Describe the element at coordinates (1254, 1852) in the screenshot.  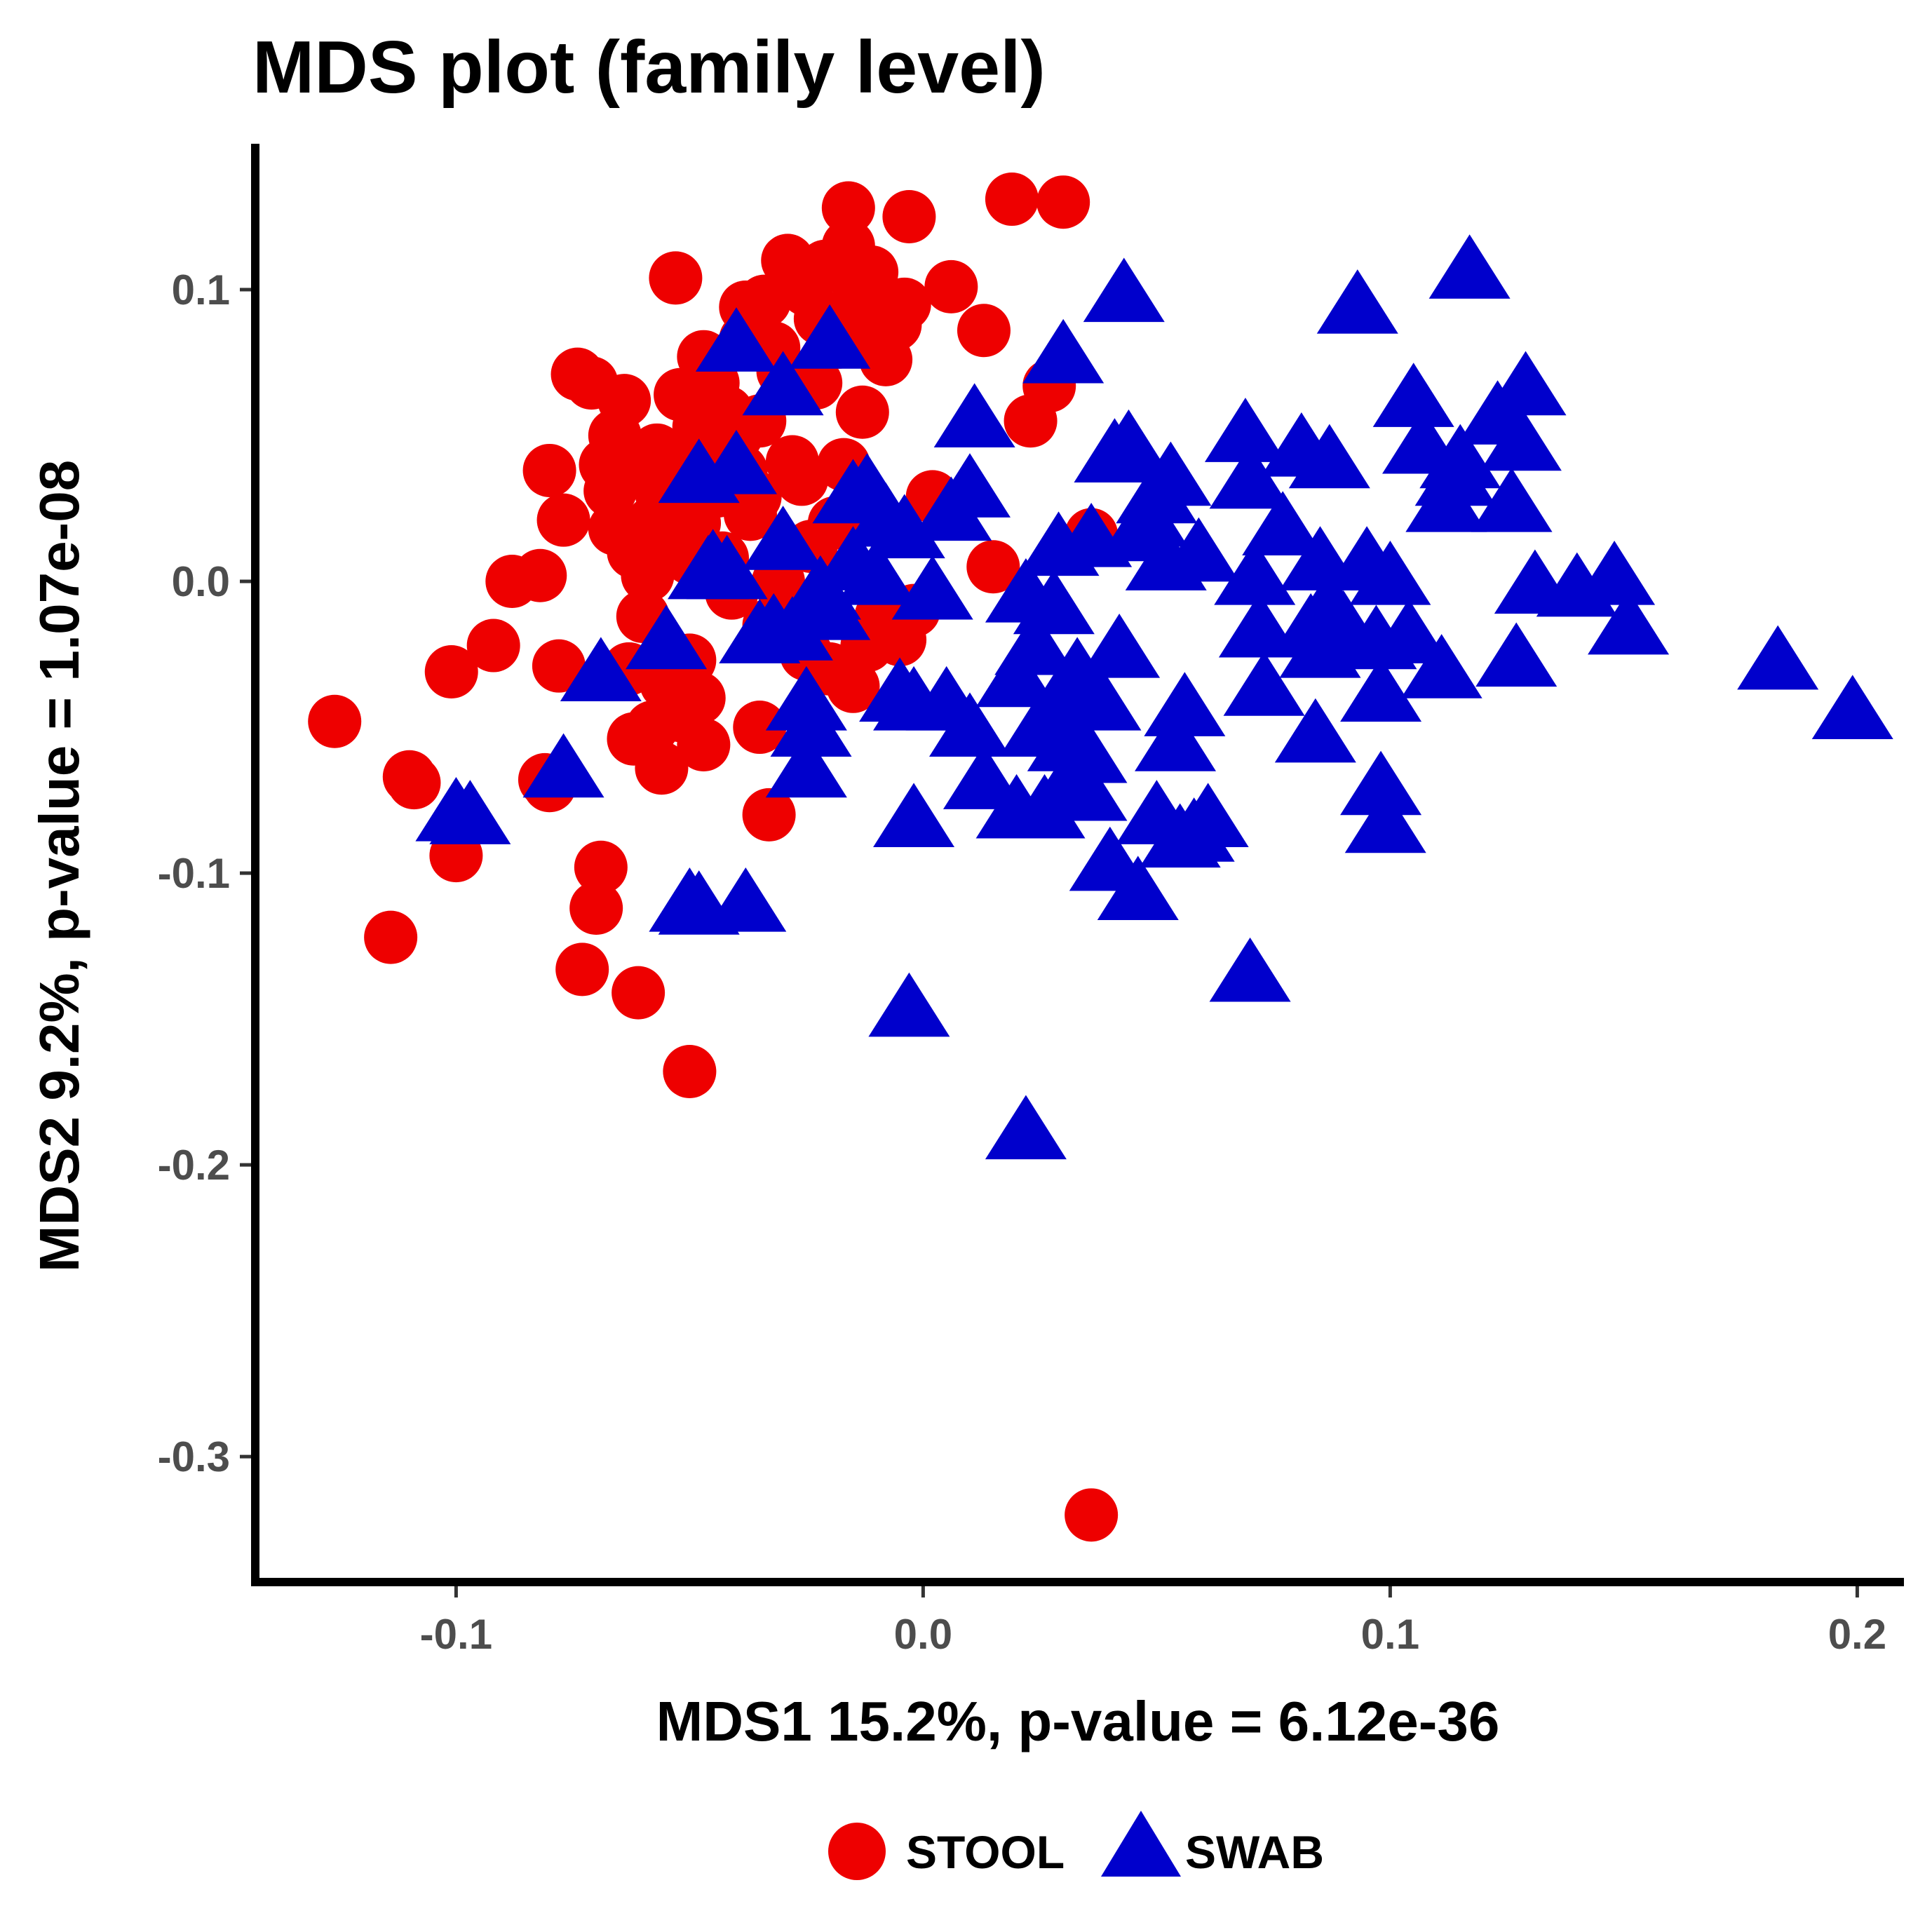
I see `legend-swab-label: SWAB` at that location.